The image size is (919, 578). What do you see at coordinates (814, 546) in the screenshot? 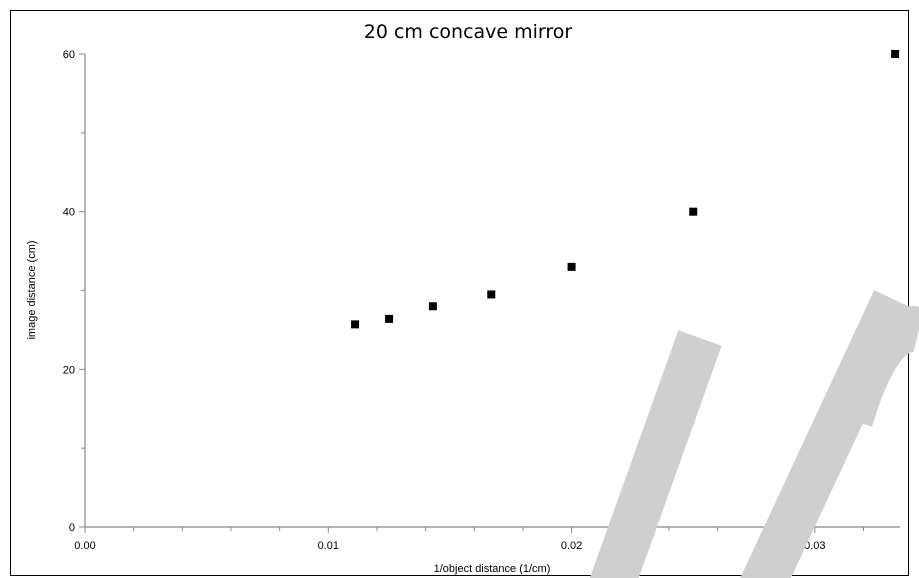
I see `x-tick-label: 0.03` at bounding box center [814, 546].